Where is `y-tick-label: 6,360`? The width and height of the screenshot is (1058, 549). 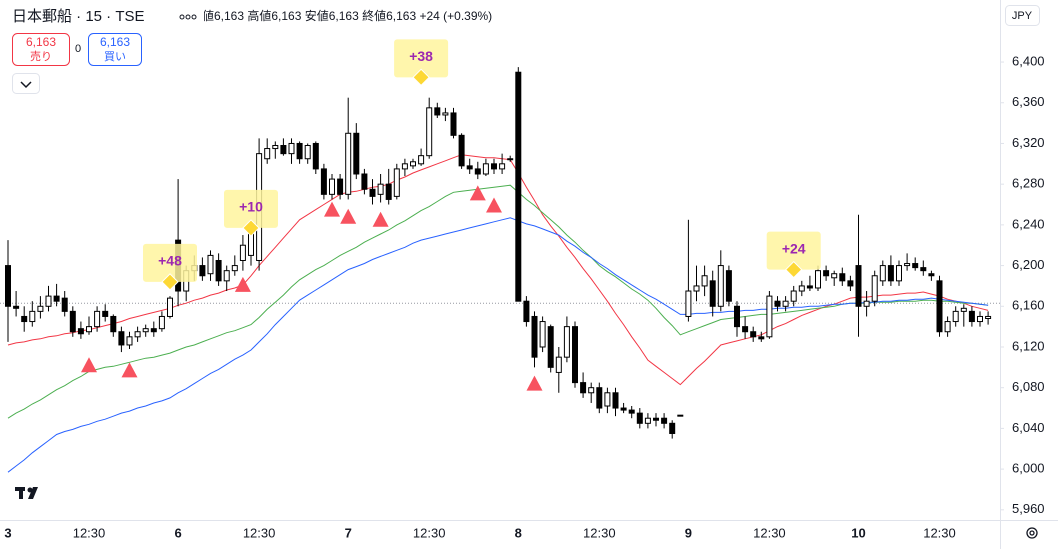 y-tick-label: 6,360 is located at coordinates (1028, 101).